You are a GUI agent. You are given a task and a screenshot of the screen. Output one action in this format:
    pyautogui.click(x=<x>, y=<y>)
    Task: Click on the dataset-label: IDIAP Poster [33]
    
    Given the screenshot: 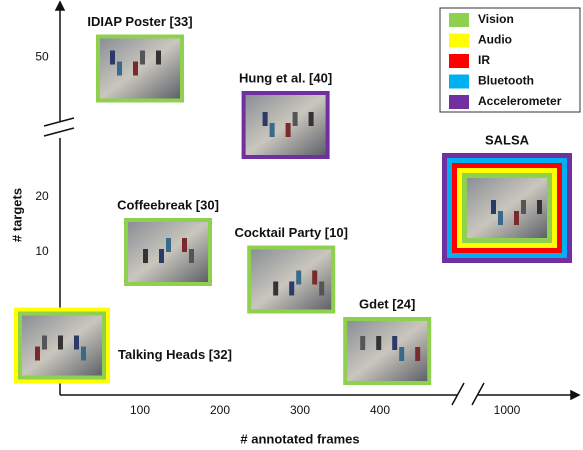 What is the action you would take?
    pyautogui.click(x=139, y=21)
    